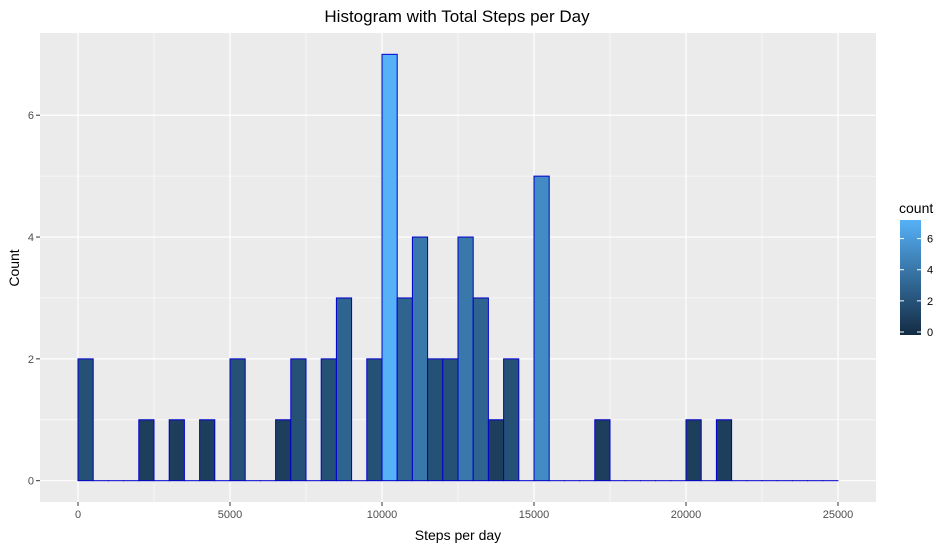  What do you see at coordinates (916, 208) in the screenshot?
I see `legend-title: count` at bounding box center [916, 208].